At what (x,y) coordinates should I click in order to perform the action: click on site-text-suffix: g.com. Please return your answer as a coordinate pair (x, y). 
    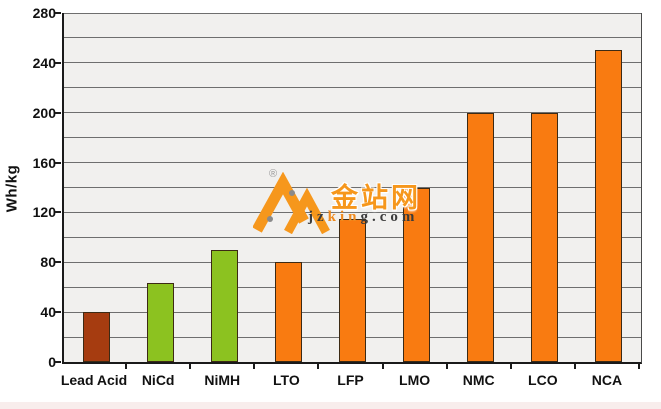
    Looking at the image, I should click on (389, 217).